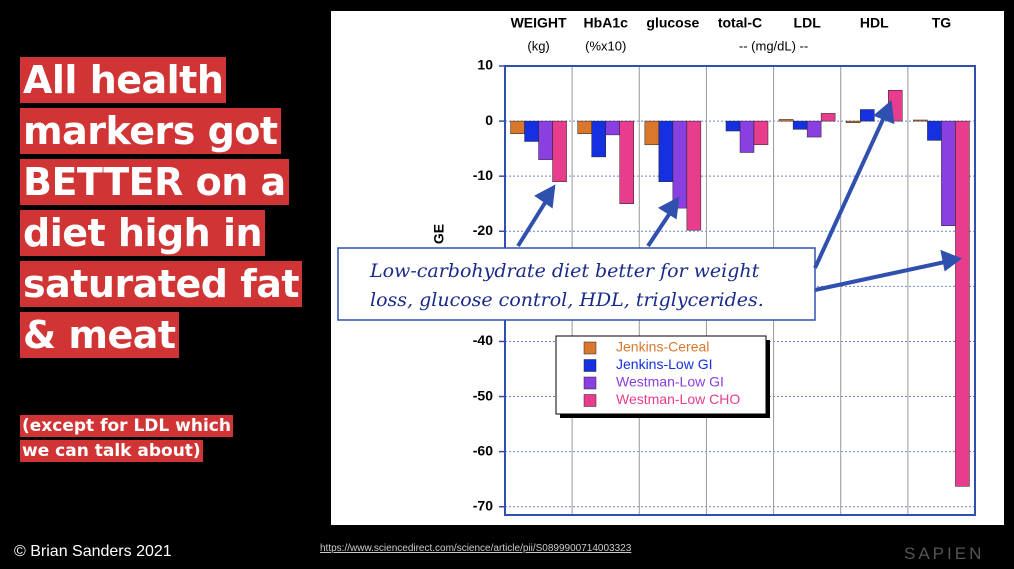 The width and height of the screenshot is (1014, 569). What do you see at coordinates (126, 426) in the screenshot?
I see `subnote-line: (except for LDL which` at bounding box center [126, 426].